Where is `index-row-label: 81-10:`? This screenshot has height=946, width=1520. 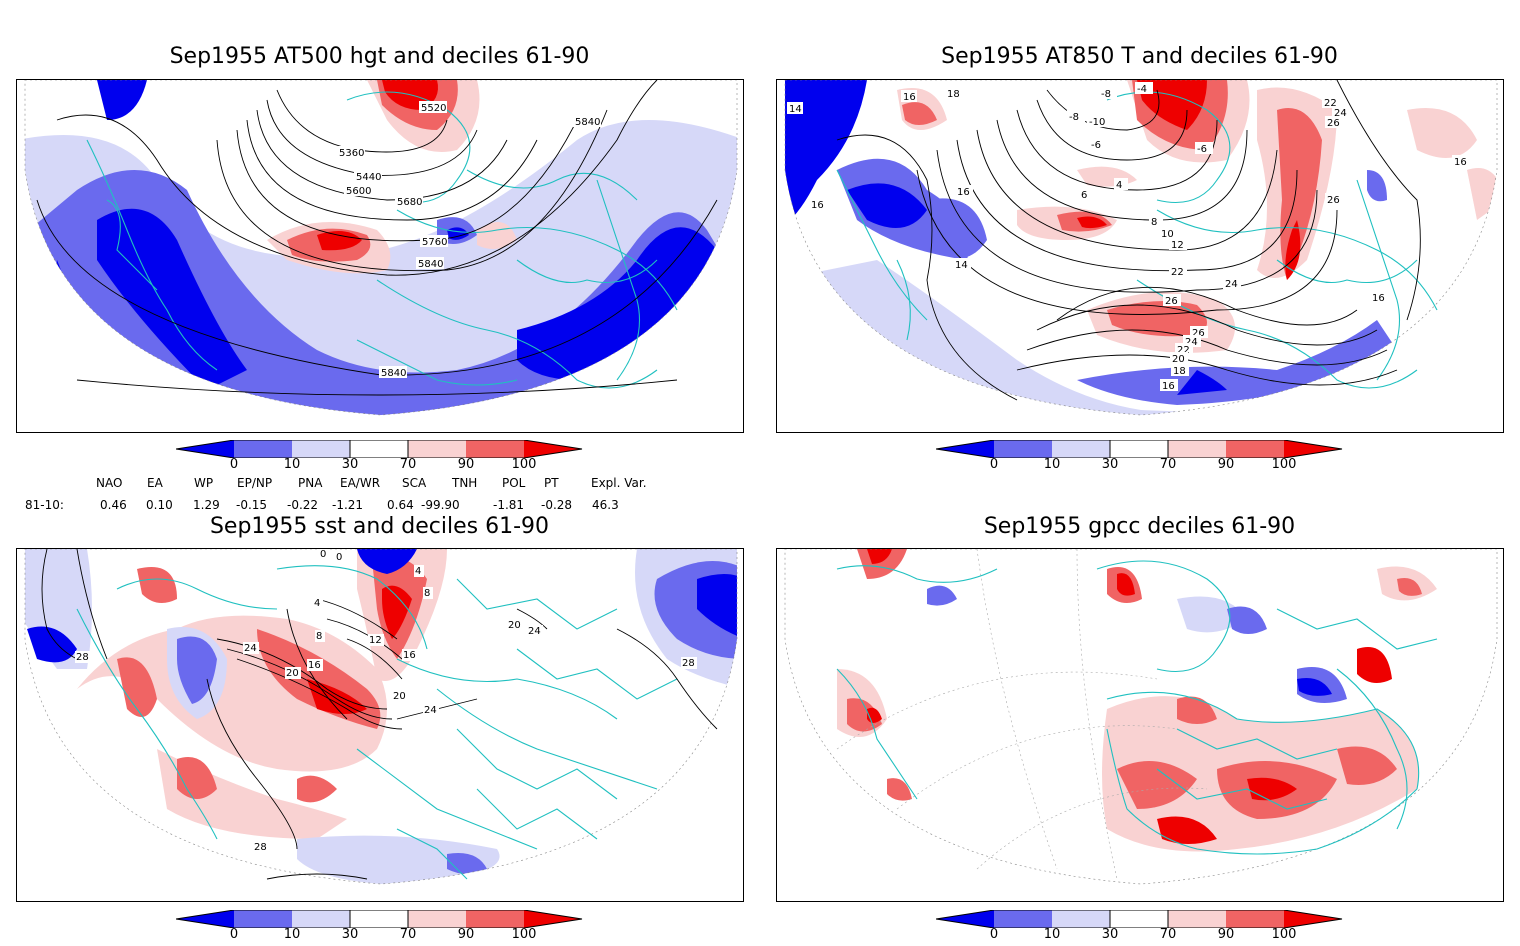
index-row-label: 81-10: is located at coordinates (44, 505).